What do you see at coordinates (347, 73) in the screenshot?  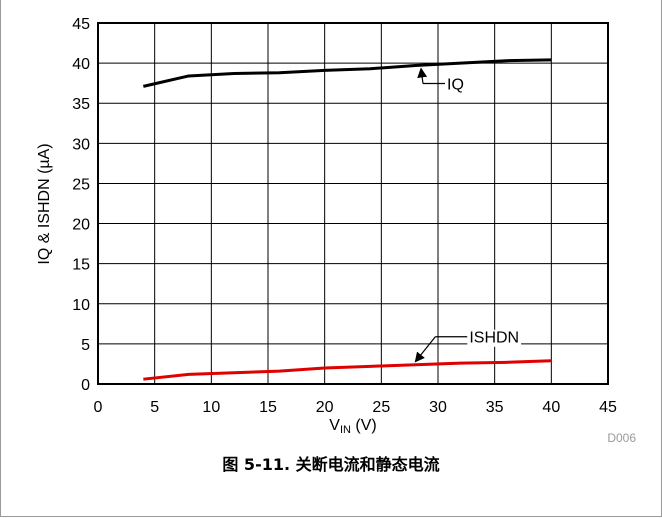 I see `series-line-iq` at bounding box center [347, 73].